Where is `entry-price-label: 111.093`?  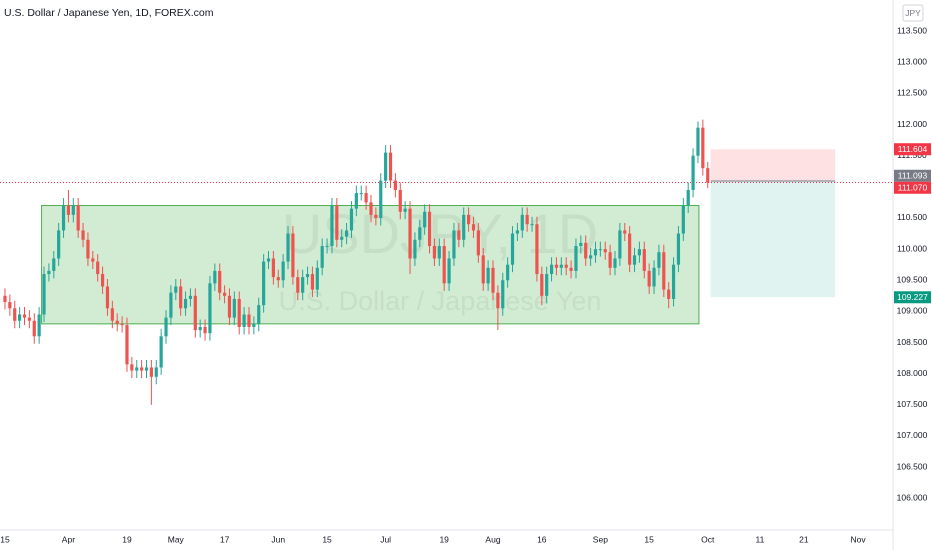 entry-price-label: 111.093 is located at coordinates (913, 176).